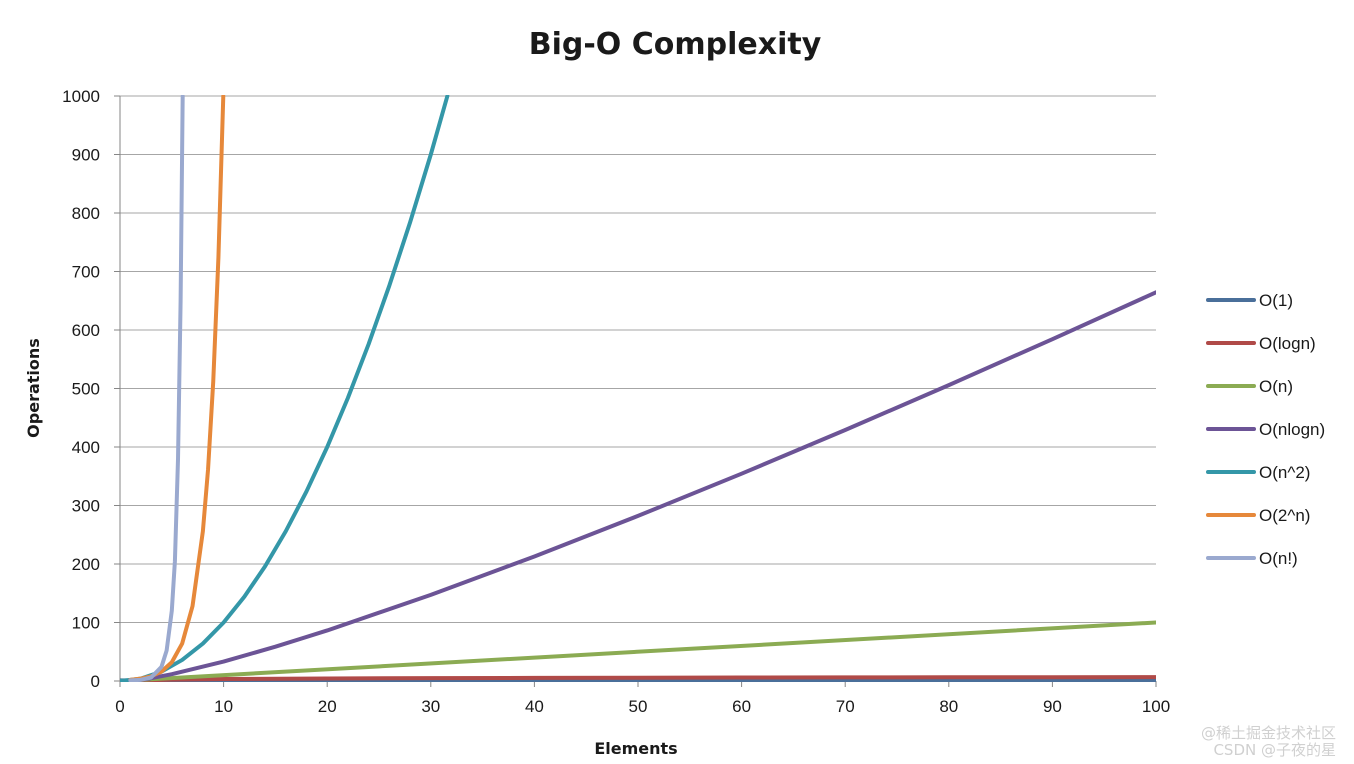 This screenshot has width=1354, height=764. I want to click on x-tick-label-0: 0, so click(119, 706).